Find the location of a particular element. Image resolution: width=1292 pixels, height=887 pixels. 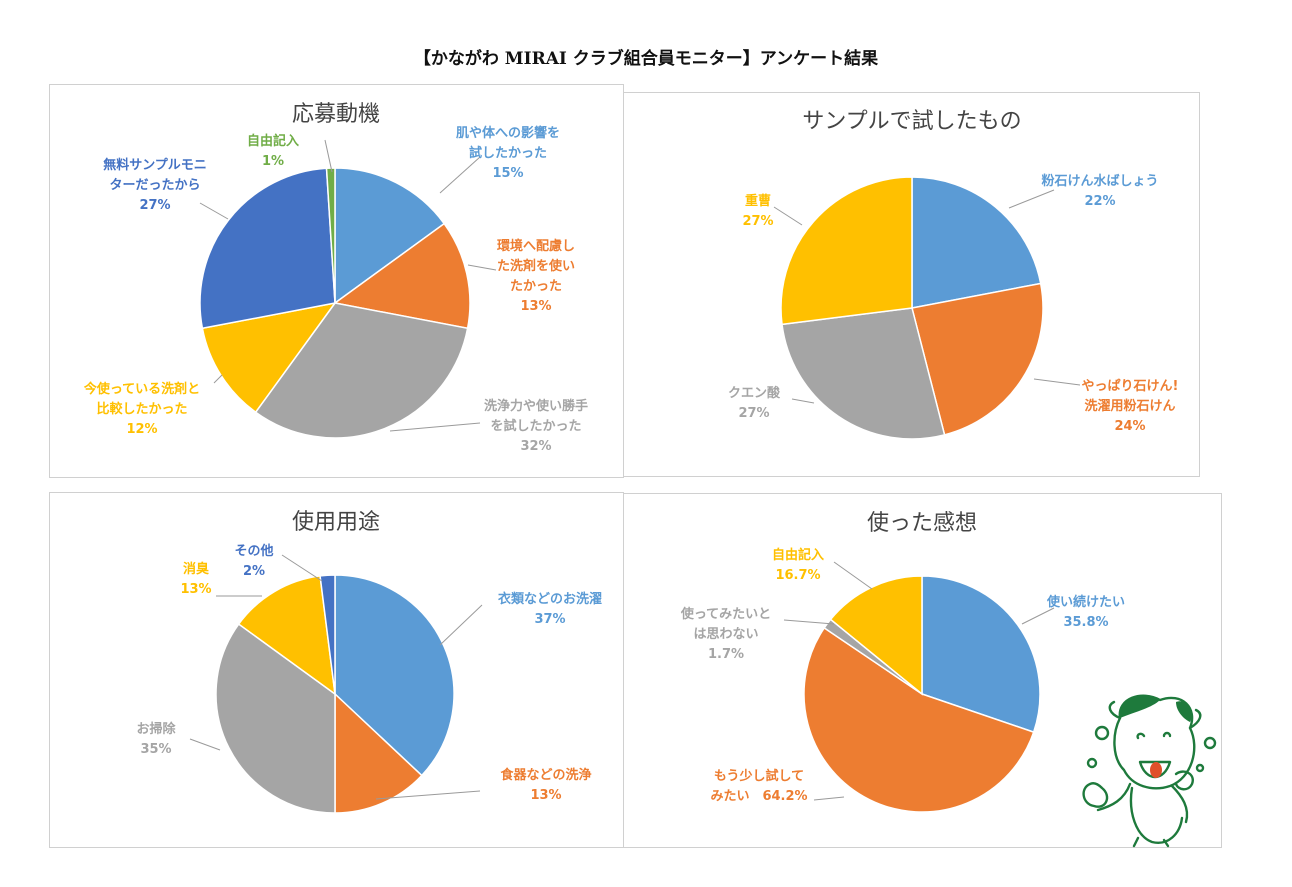

data-label-value: 24% is located at coordinates (1129, 426).